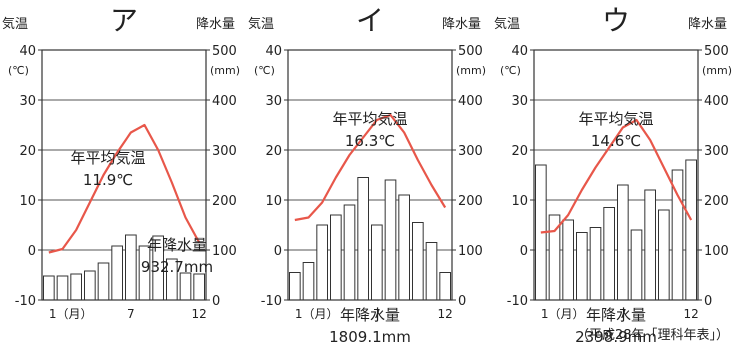 The image size is (735, 349). I want to click on source-note: （平成28年「理科年表」）, so click(652, 335).